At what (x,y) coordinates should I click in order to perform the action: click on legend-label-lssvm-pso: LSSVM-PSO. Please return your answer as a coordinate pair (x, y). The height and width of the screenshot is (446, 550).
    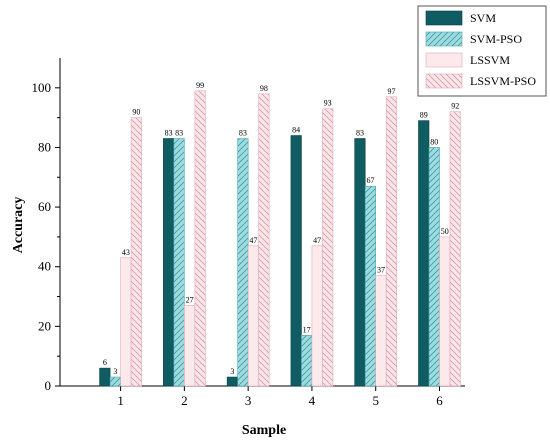
    Looking at the image, I should click on (503, 81).